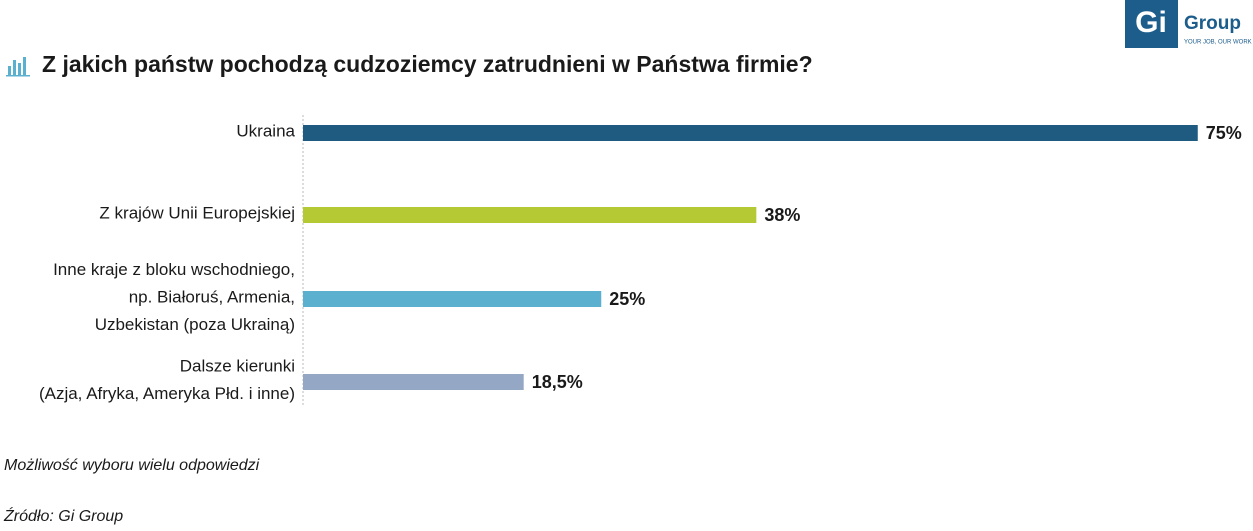 This screenshot has width=1253, height=531. Describe the element at coordinates (237, 366) in the screenshot. I see `category-label: Dalsze kierunki` at that location.